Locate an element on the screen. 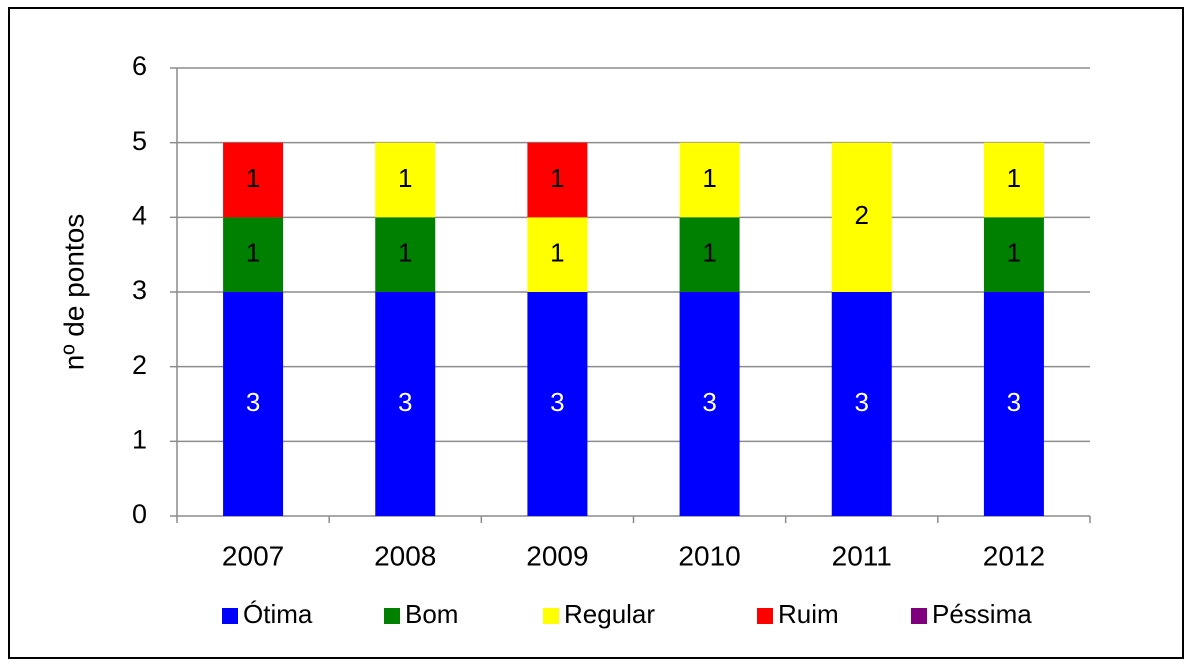 Image resolution: width=1192 pixels, height=671 pixels. y-axis-title: nº de pontos is located at coordinates (73, 292).